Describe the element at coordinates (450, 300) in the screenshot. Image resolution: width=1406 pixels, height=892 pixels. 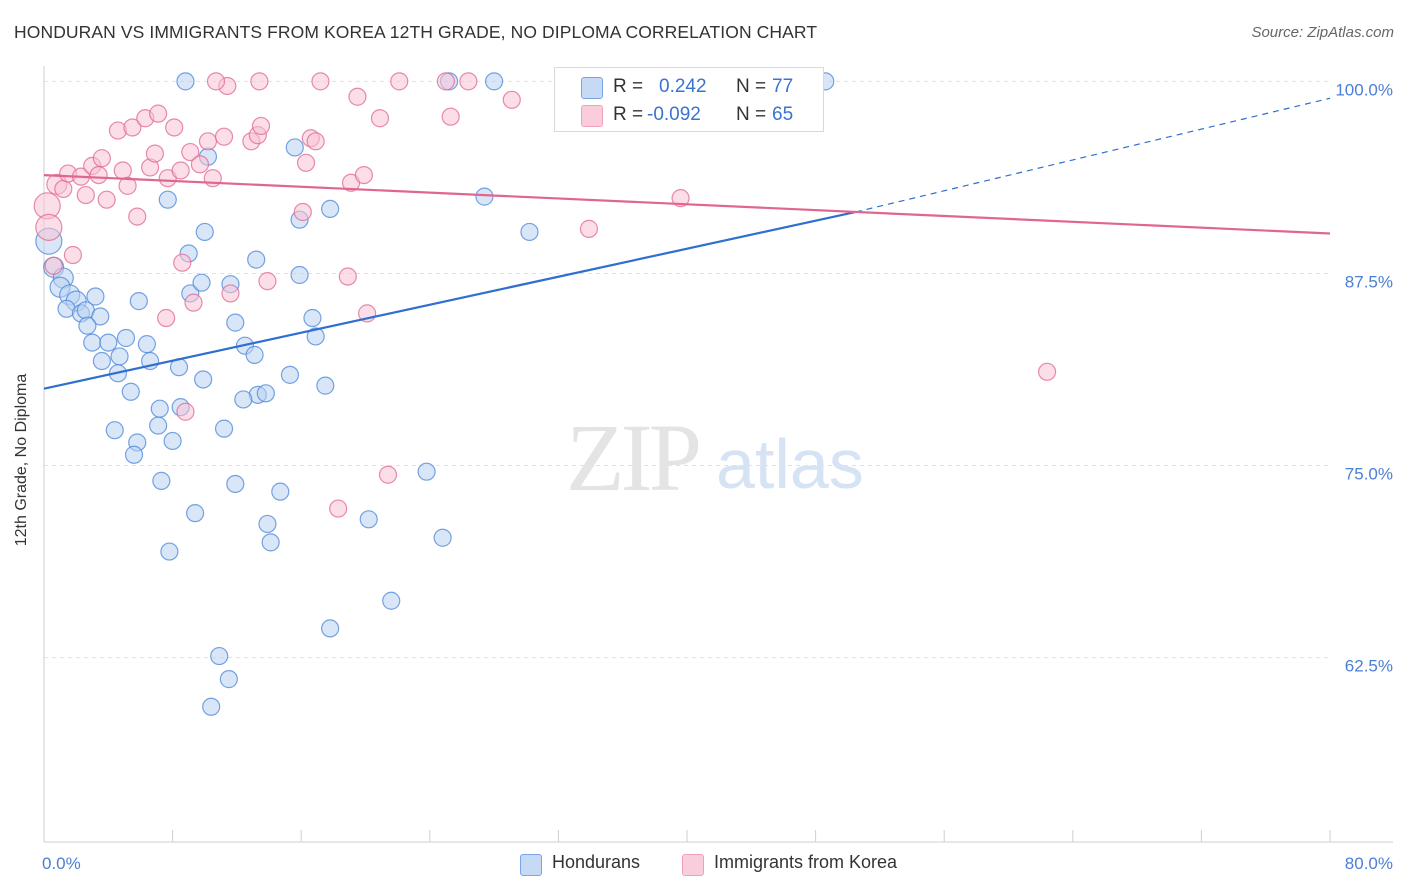
I see `trend-line-hondurans` at that location.